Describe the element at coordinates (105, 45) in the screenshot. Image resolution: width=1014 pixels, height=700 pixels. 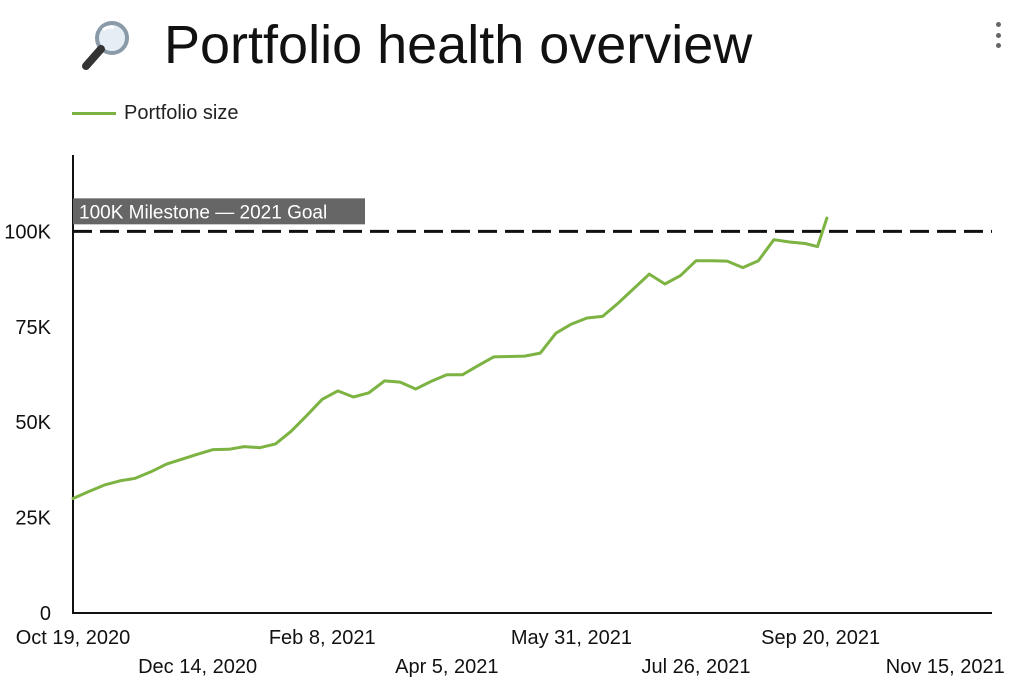
I see `magnifying-glass-icon` at that location.